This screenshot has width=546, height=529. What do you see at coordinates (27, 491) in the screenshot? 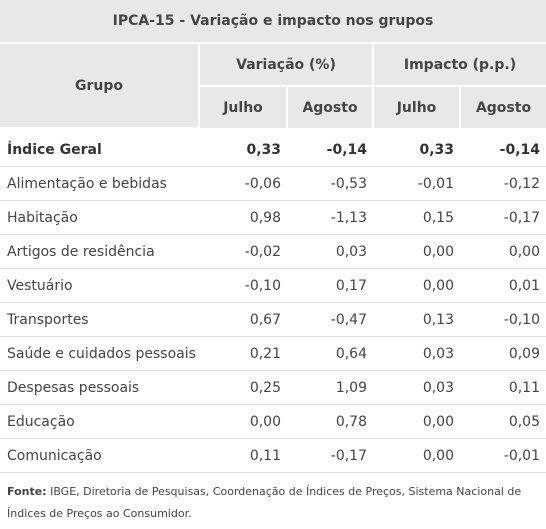
I see `source-label: Fonte:` at bounding box center [27, 491].